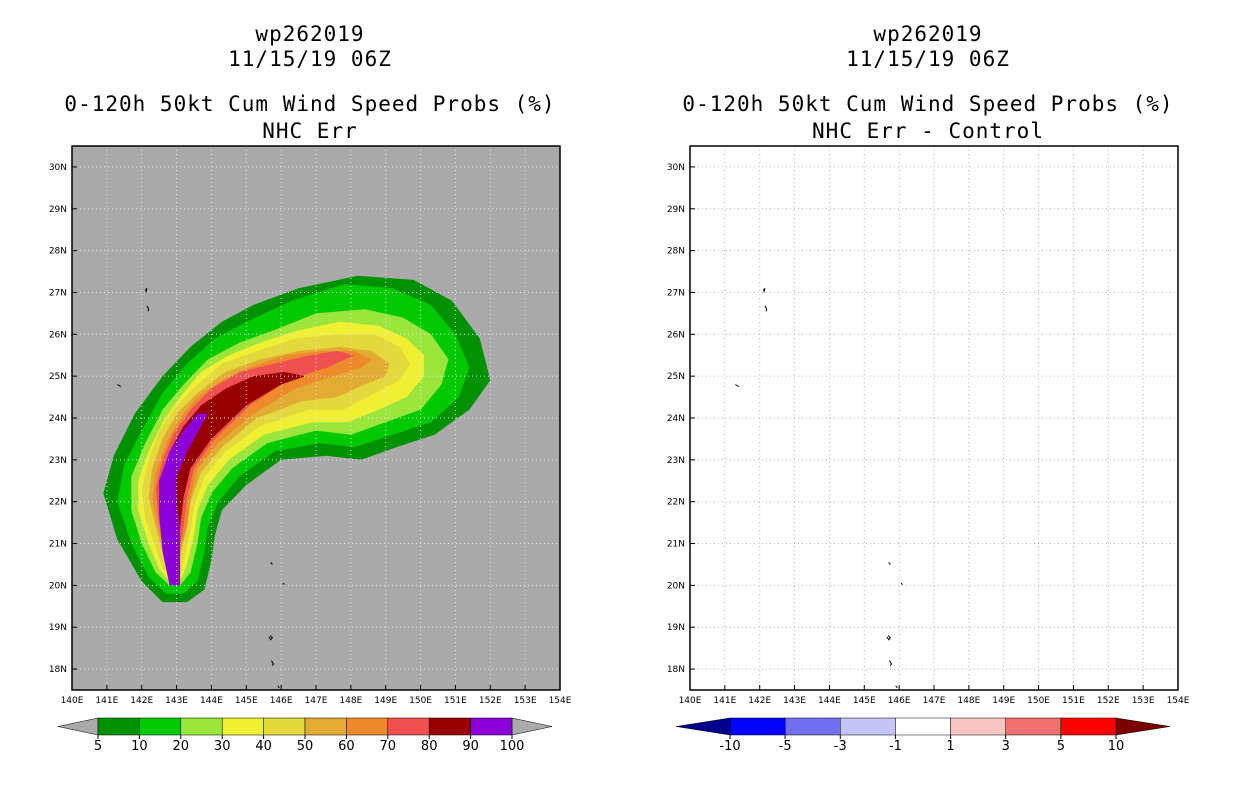 The width and height of the screenshot is (1236, 800). I want to click on colorbar-label: 30, so click(222, 746).